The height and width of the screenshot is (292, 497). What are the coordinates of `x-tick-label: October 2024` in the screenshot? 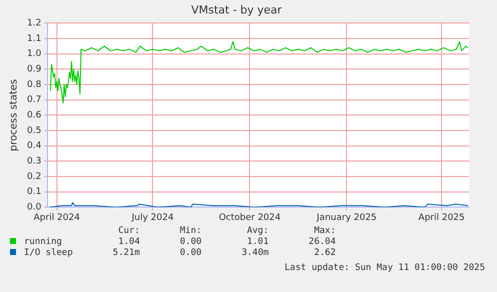 It's located at (249, 217).